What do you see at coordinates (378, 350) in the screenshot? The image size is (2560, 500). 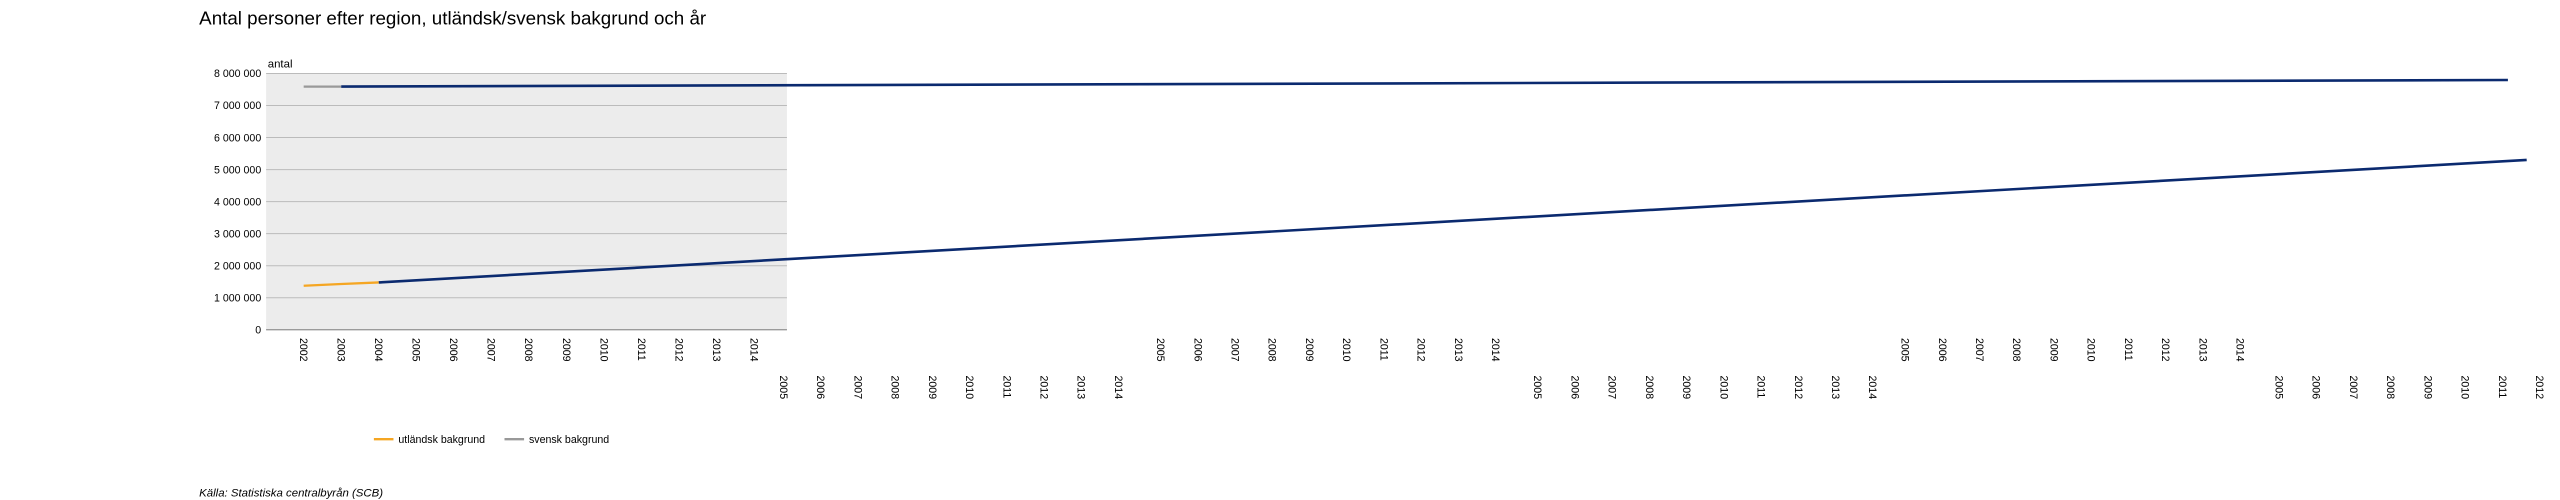 I see `x-tick-label: 2004` at bounding box center [378, 350].